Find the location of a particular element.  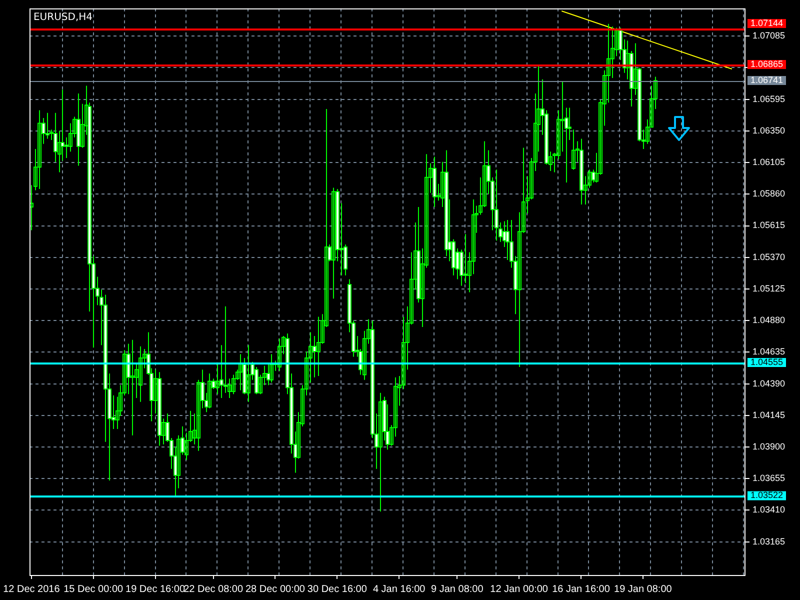

x-tick-label: 30 Dec 16:00 is located at coordinates (337, 589).